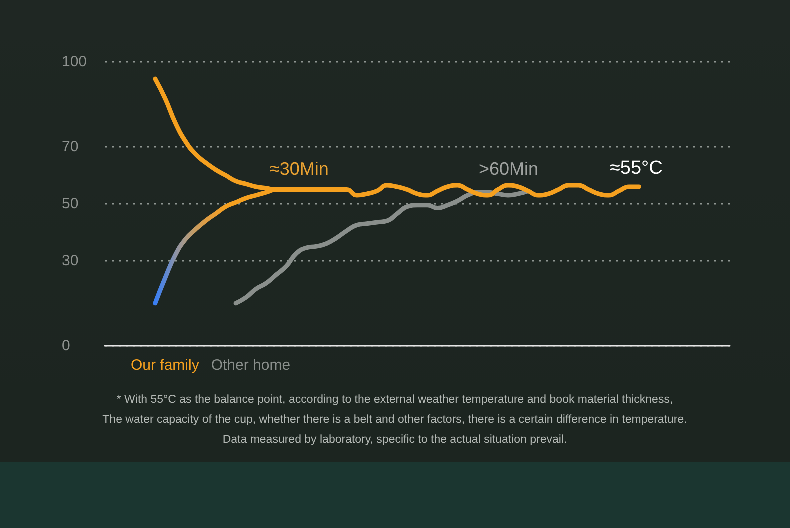 This screenshot has width=790, height=528. Describe the element at coordinates (66, 346) in the screenshot. I see `y-tick-label: 0` at that location.